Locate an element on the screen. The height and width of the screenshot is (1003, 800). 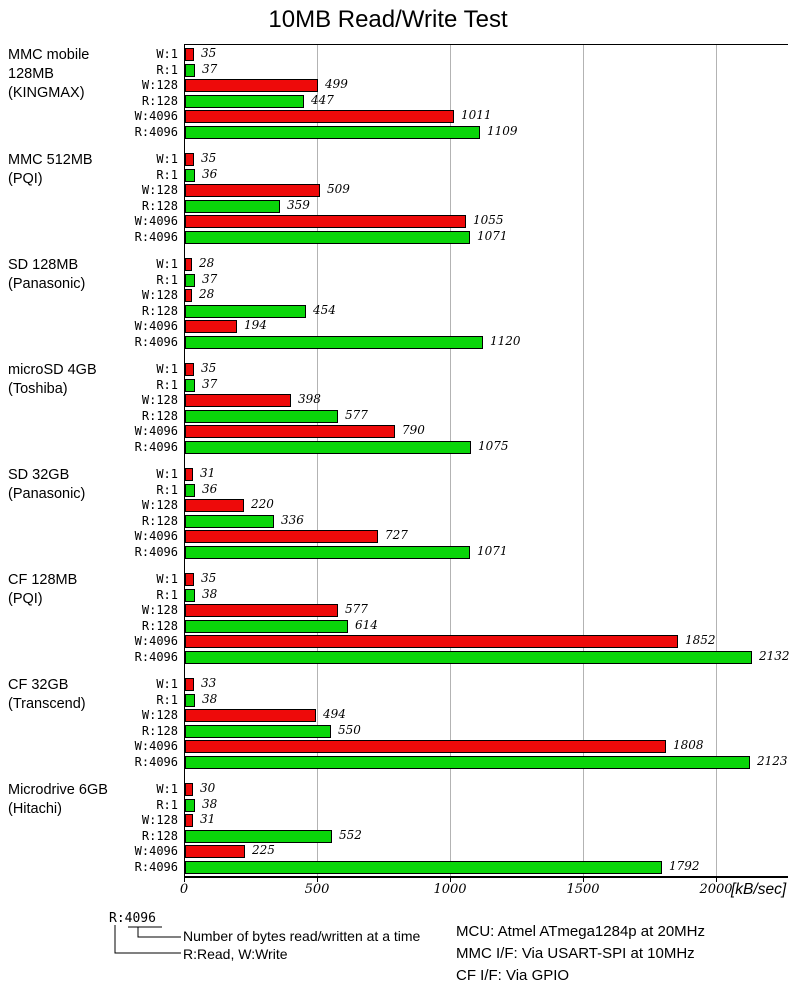
bar-value-label: 359 is located at coordinates (298, 205).